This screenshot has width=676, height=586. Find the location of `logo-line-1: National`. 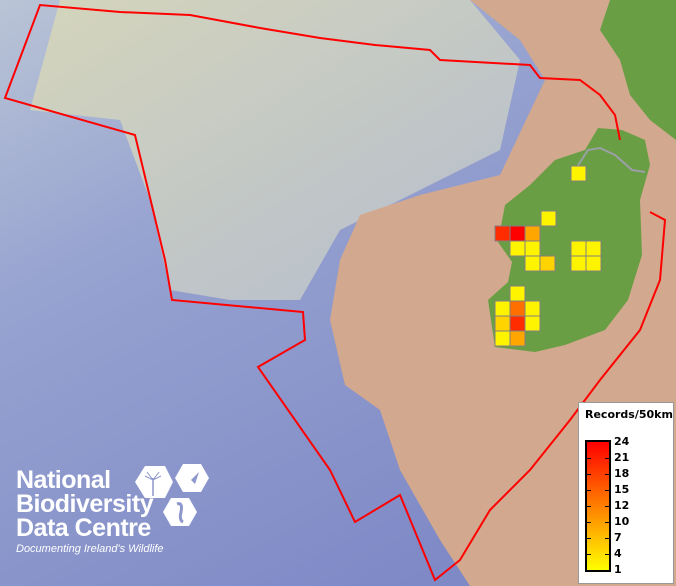

logo-line-1: National is located at coordinates (63, 480).